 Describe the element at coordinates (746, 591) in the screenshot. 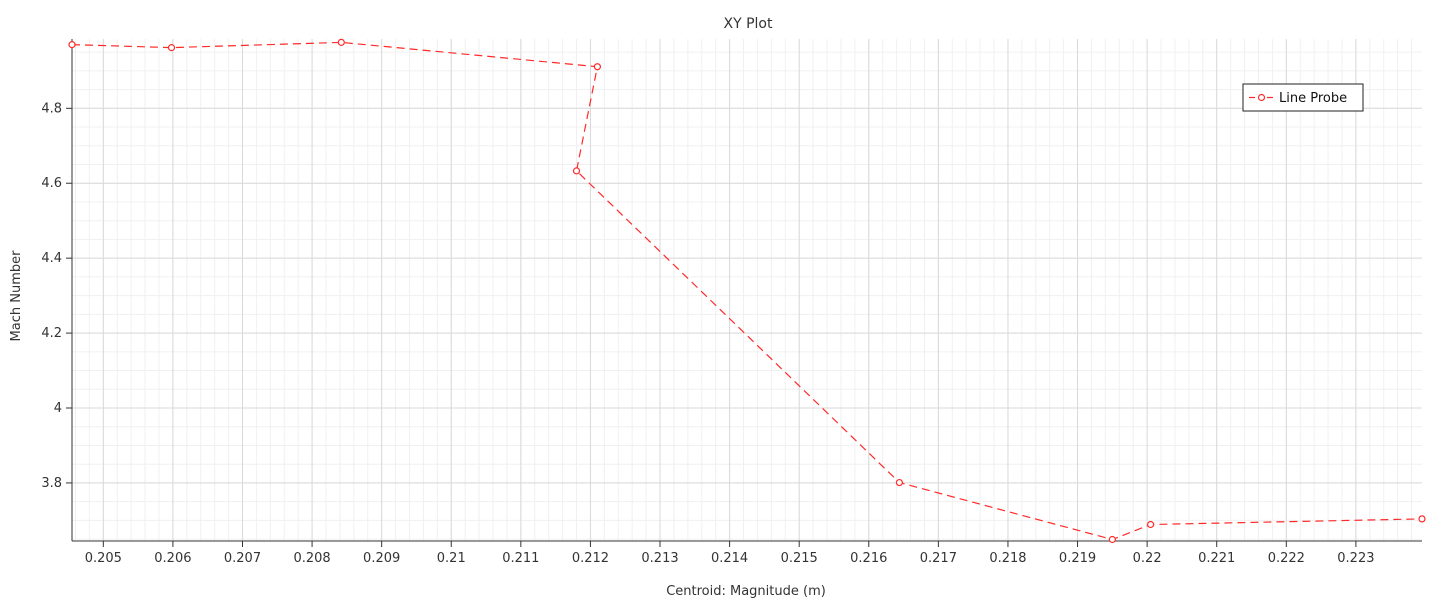

I see `x-axis-label: Centroid: Magnitude (m)` at that location.